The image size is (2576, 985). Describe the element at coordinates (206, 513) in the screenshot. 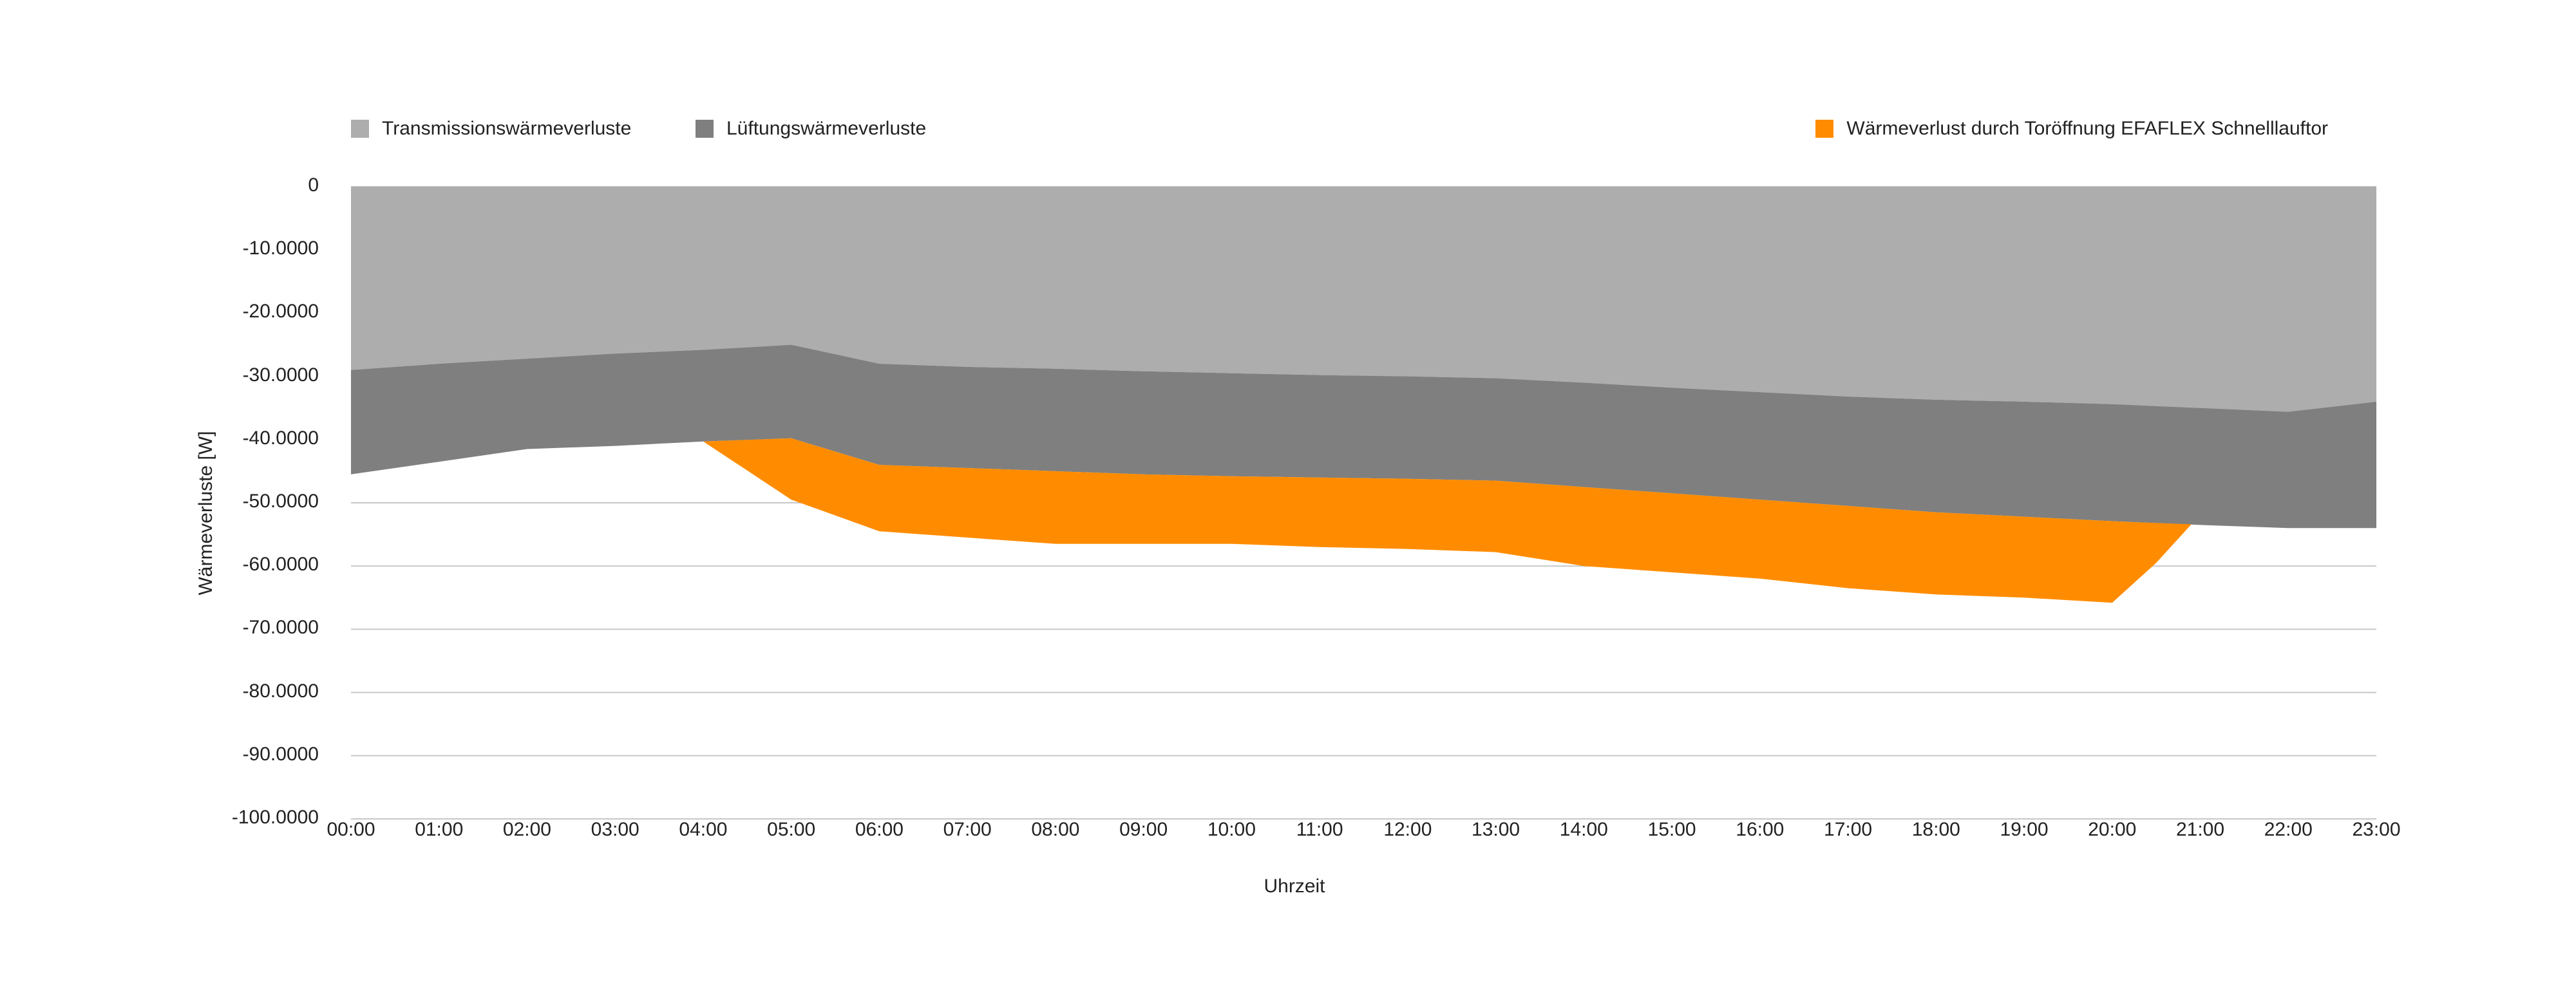

I see `y-axis-label: Wärmeverluste [W]` at that location.